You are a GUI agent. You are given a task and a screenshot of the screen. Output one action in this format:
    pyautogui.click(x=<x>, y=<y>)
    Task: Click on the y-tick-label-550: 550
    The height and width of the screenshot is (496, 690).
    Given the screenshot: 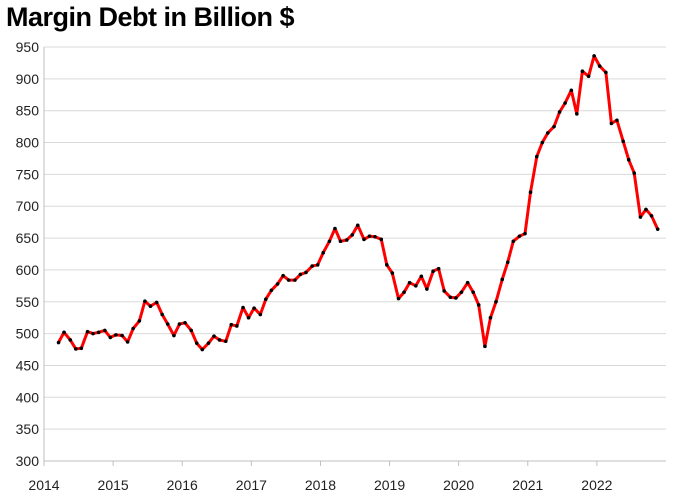 What is the action you would take?
    pyautogui.click(x=28, y=302)
    